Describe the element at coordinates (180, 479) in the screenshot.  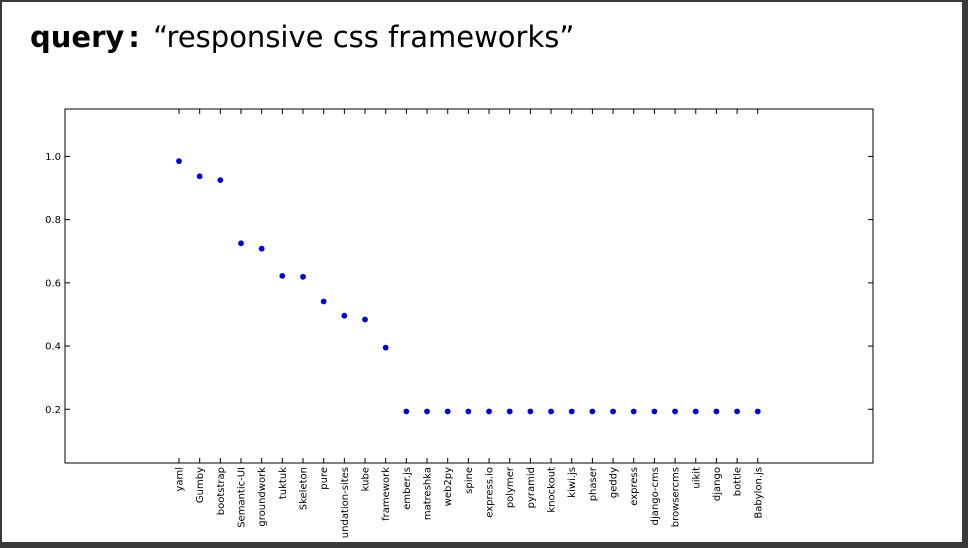
I see `x-tick-label: yaml` at that location.